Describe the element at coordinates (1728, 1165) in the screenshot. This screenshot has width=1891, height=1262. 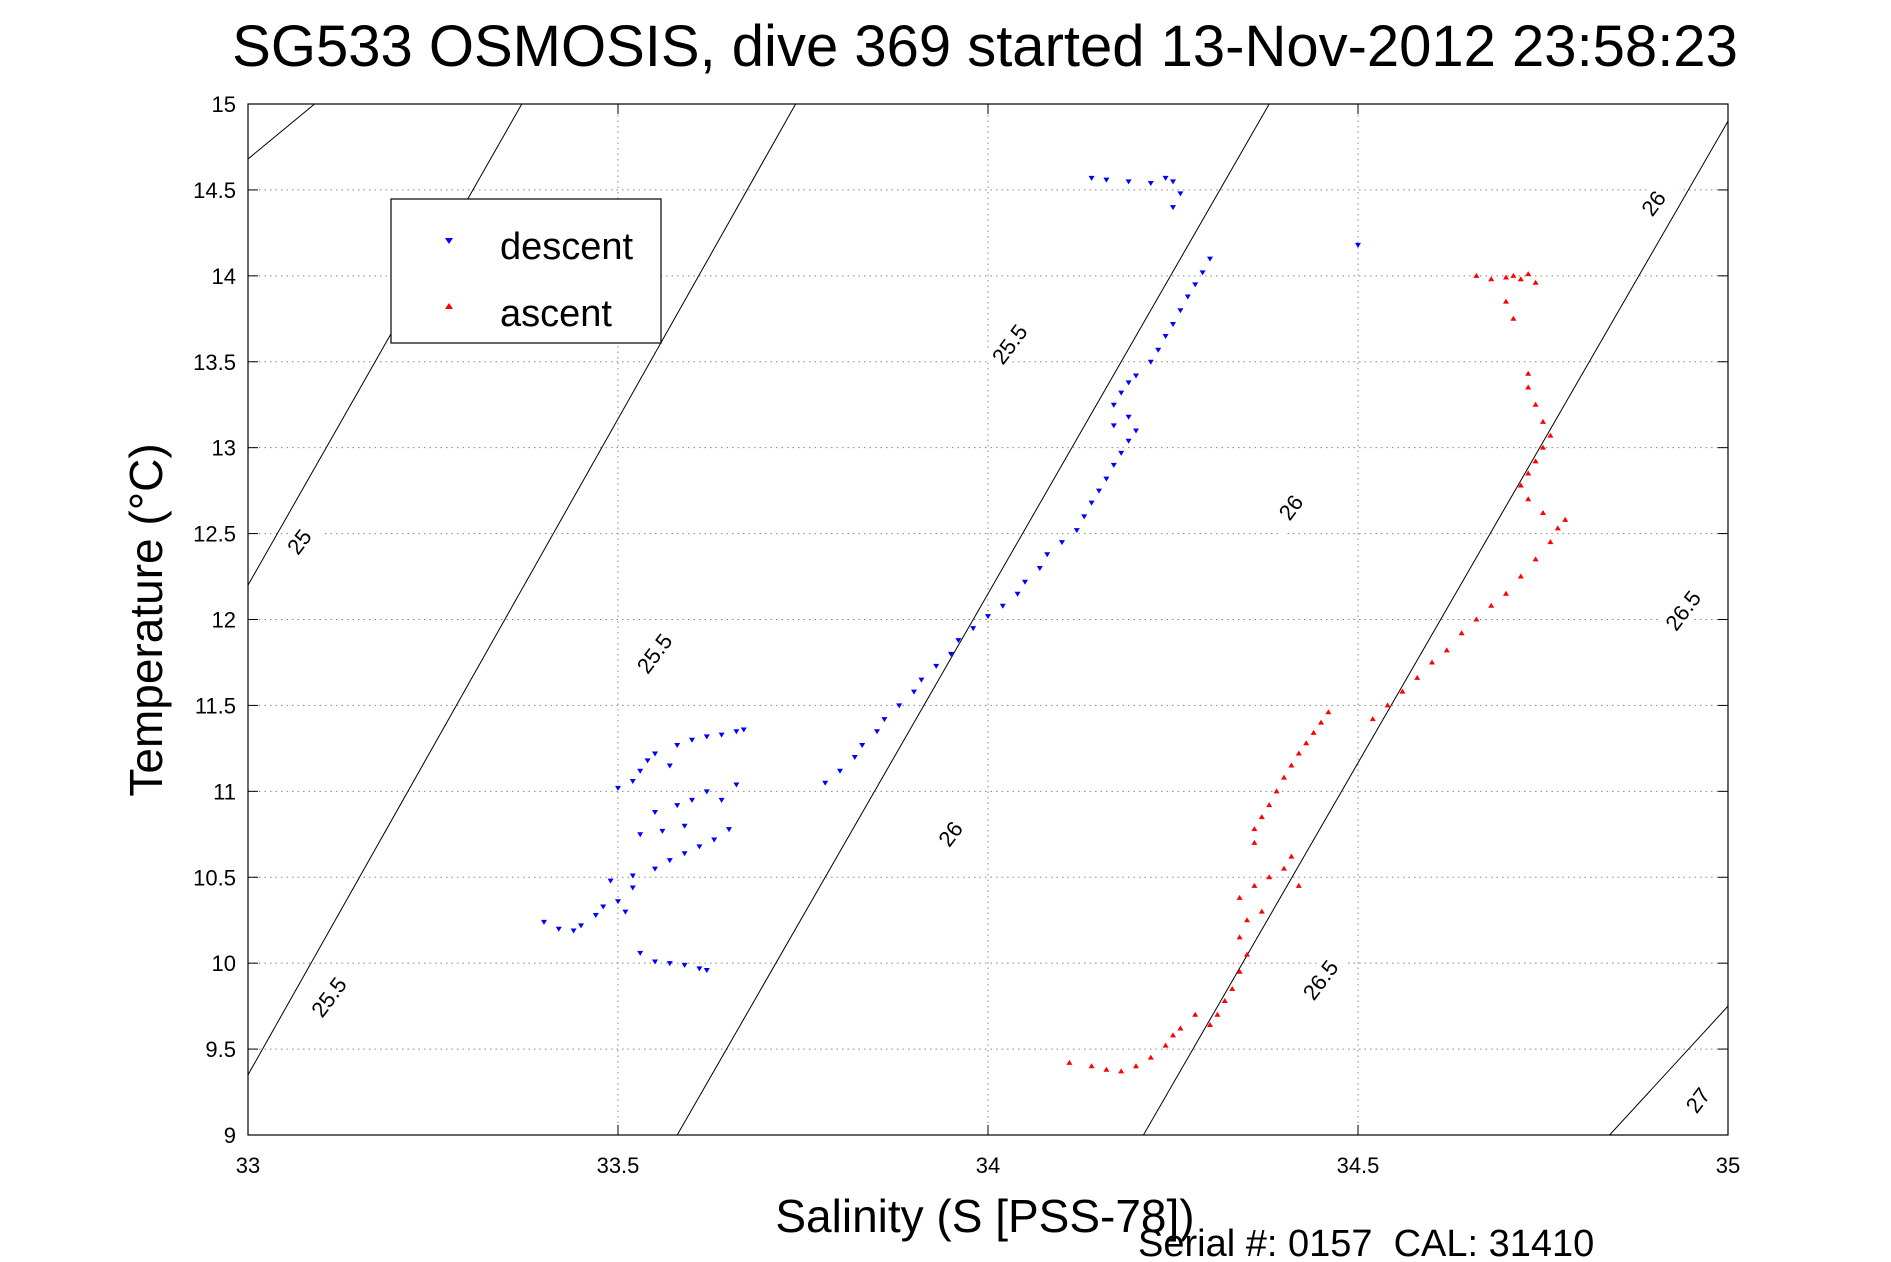
I see `x-tick-label: 35` at that location.